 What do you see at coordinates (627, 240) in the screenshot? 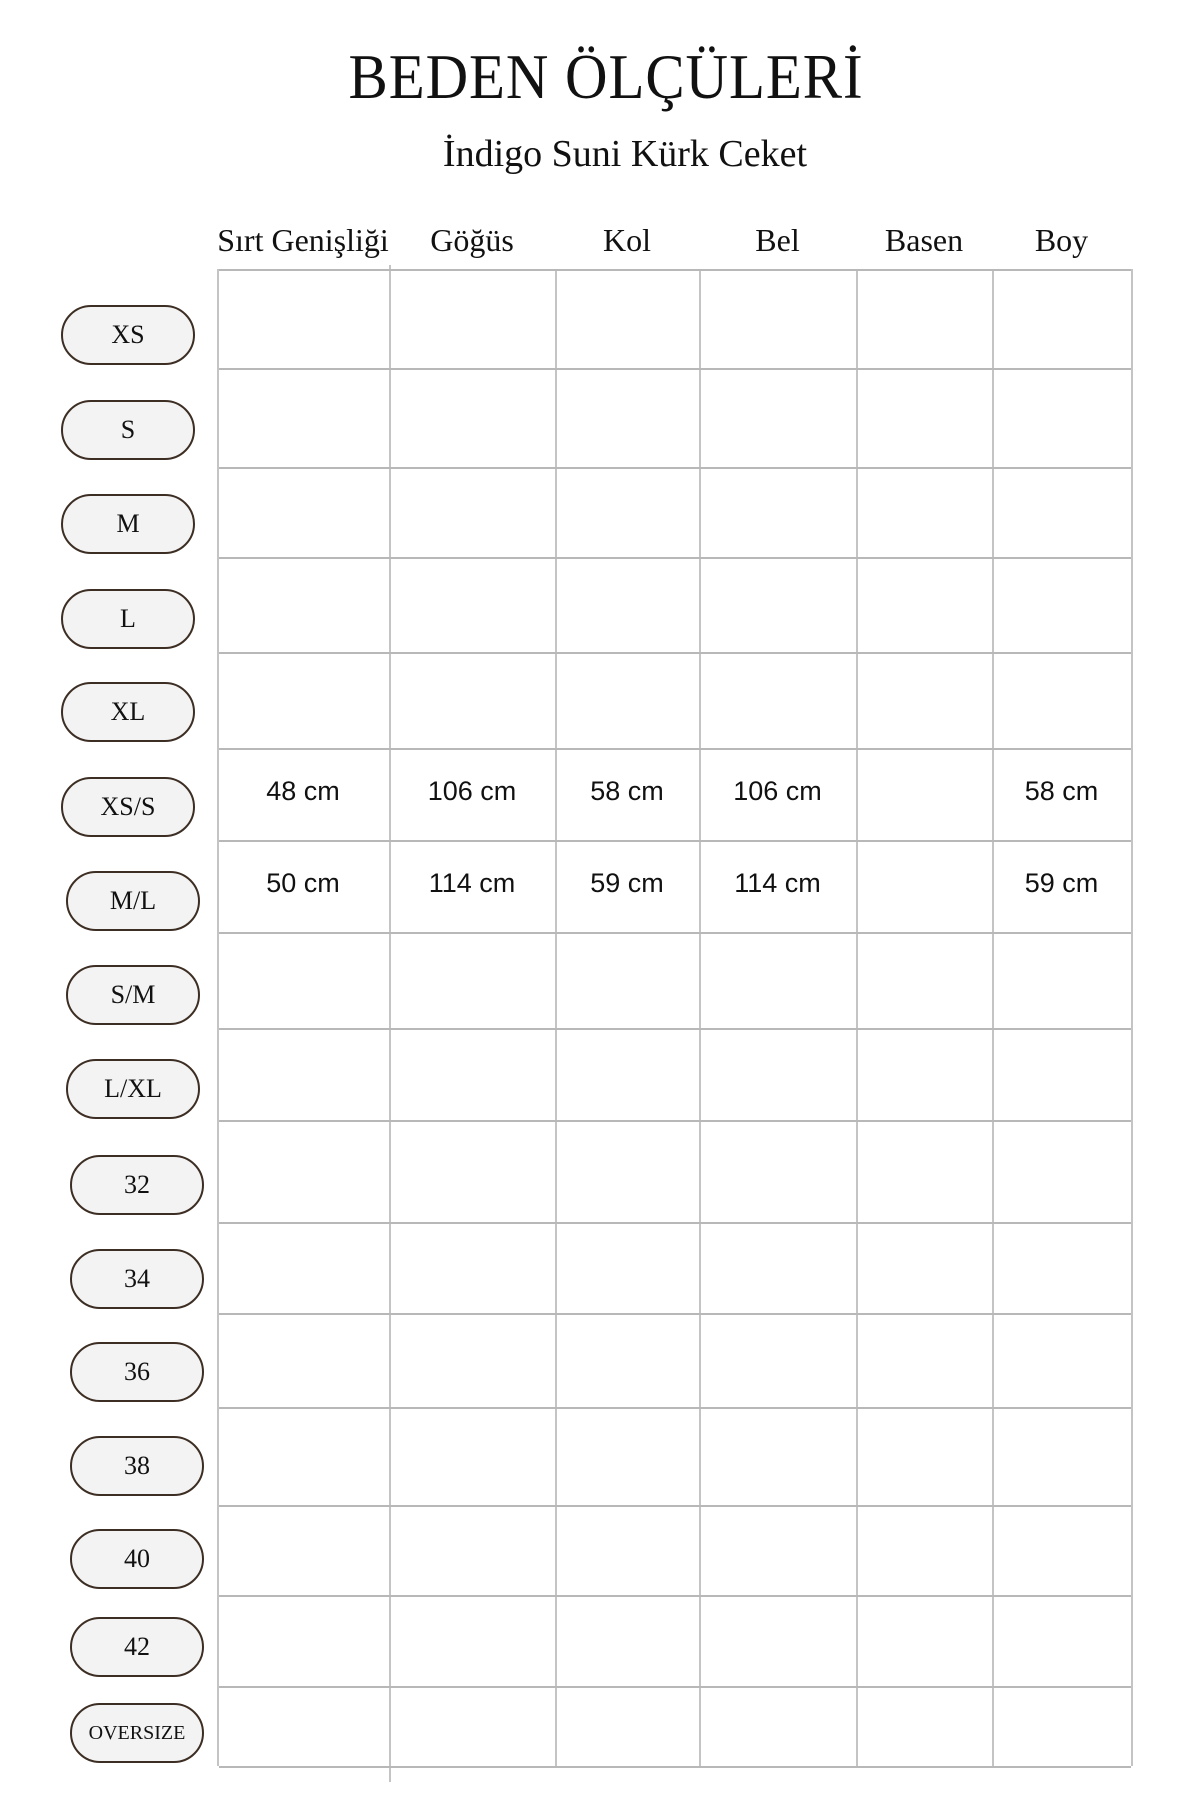
I see `column-header: Kol` at bounding box center [627, 240].